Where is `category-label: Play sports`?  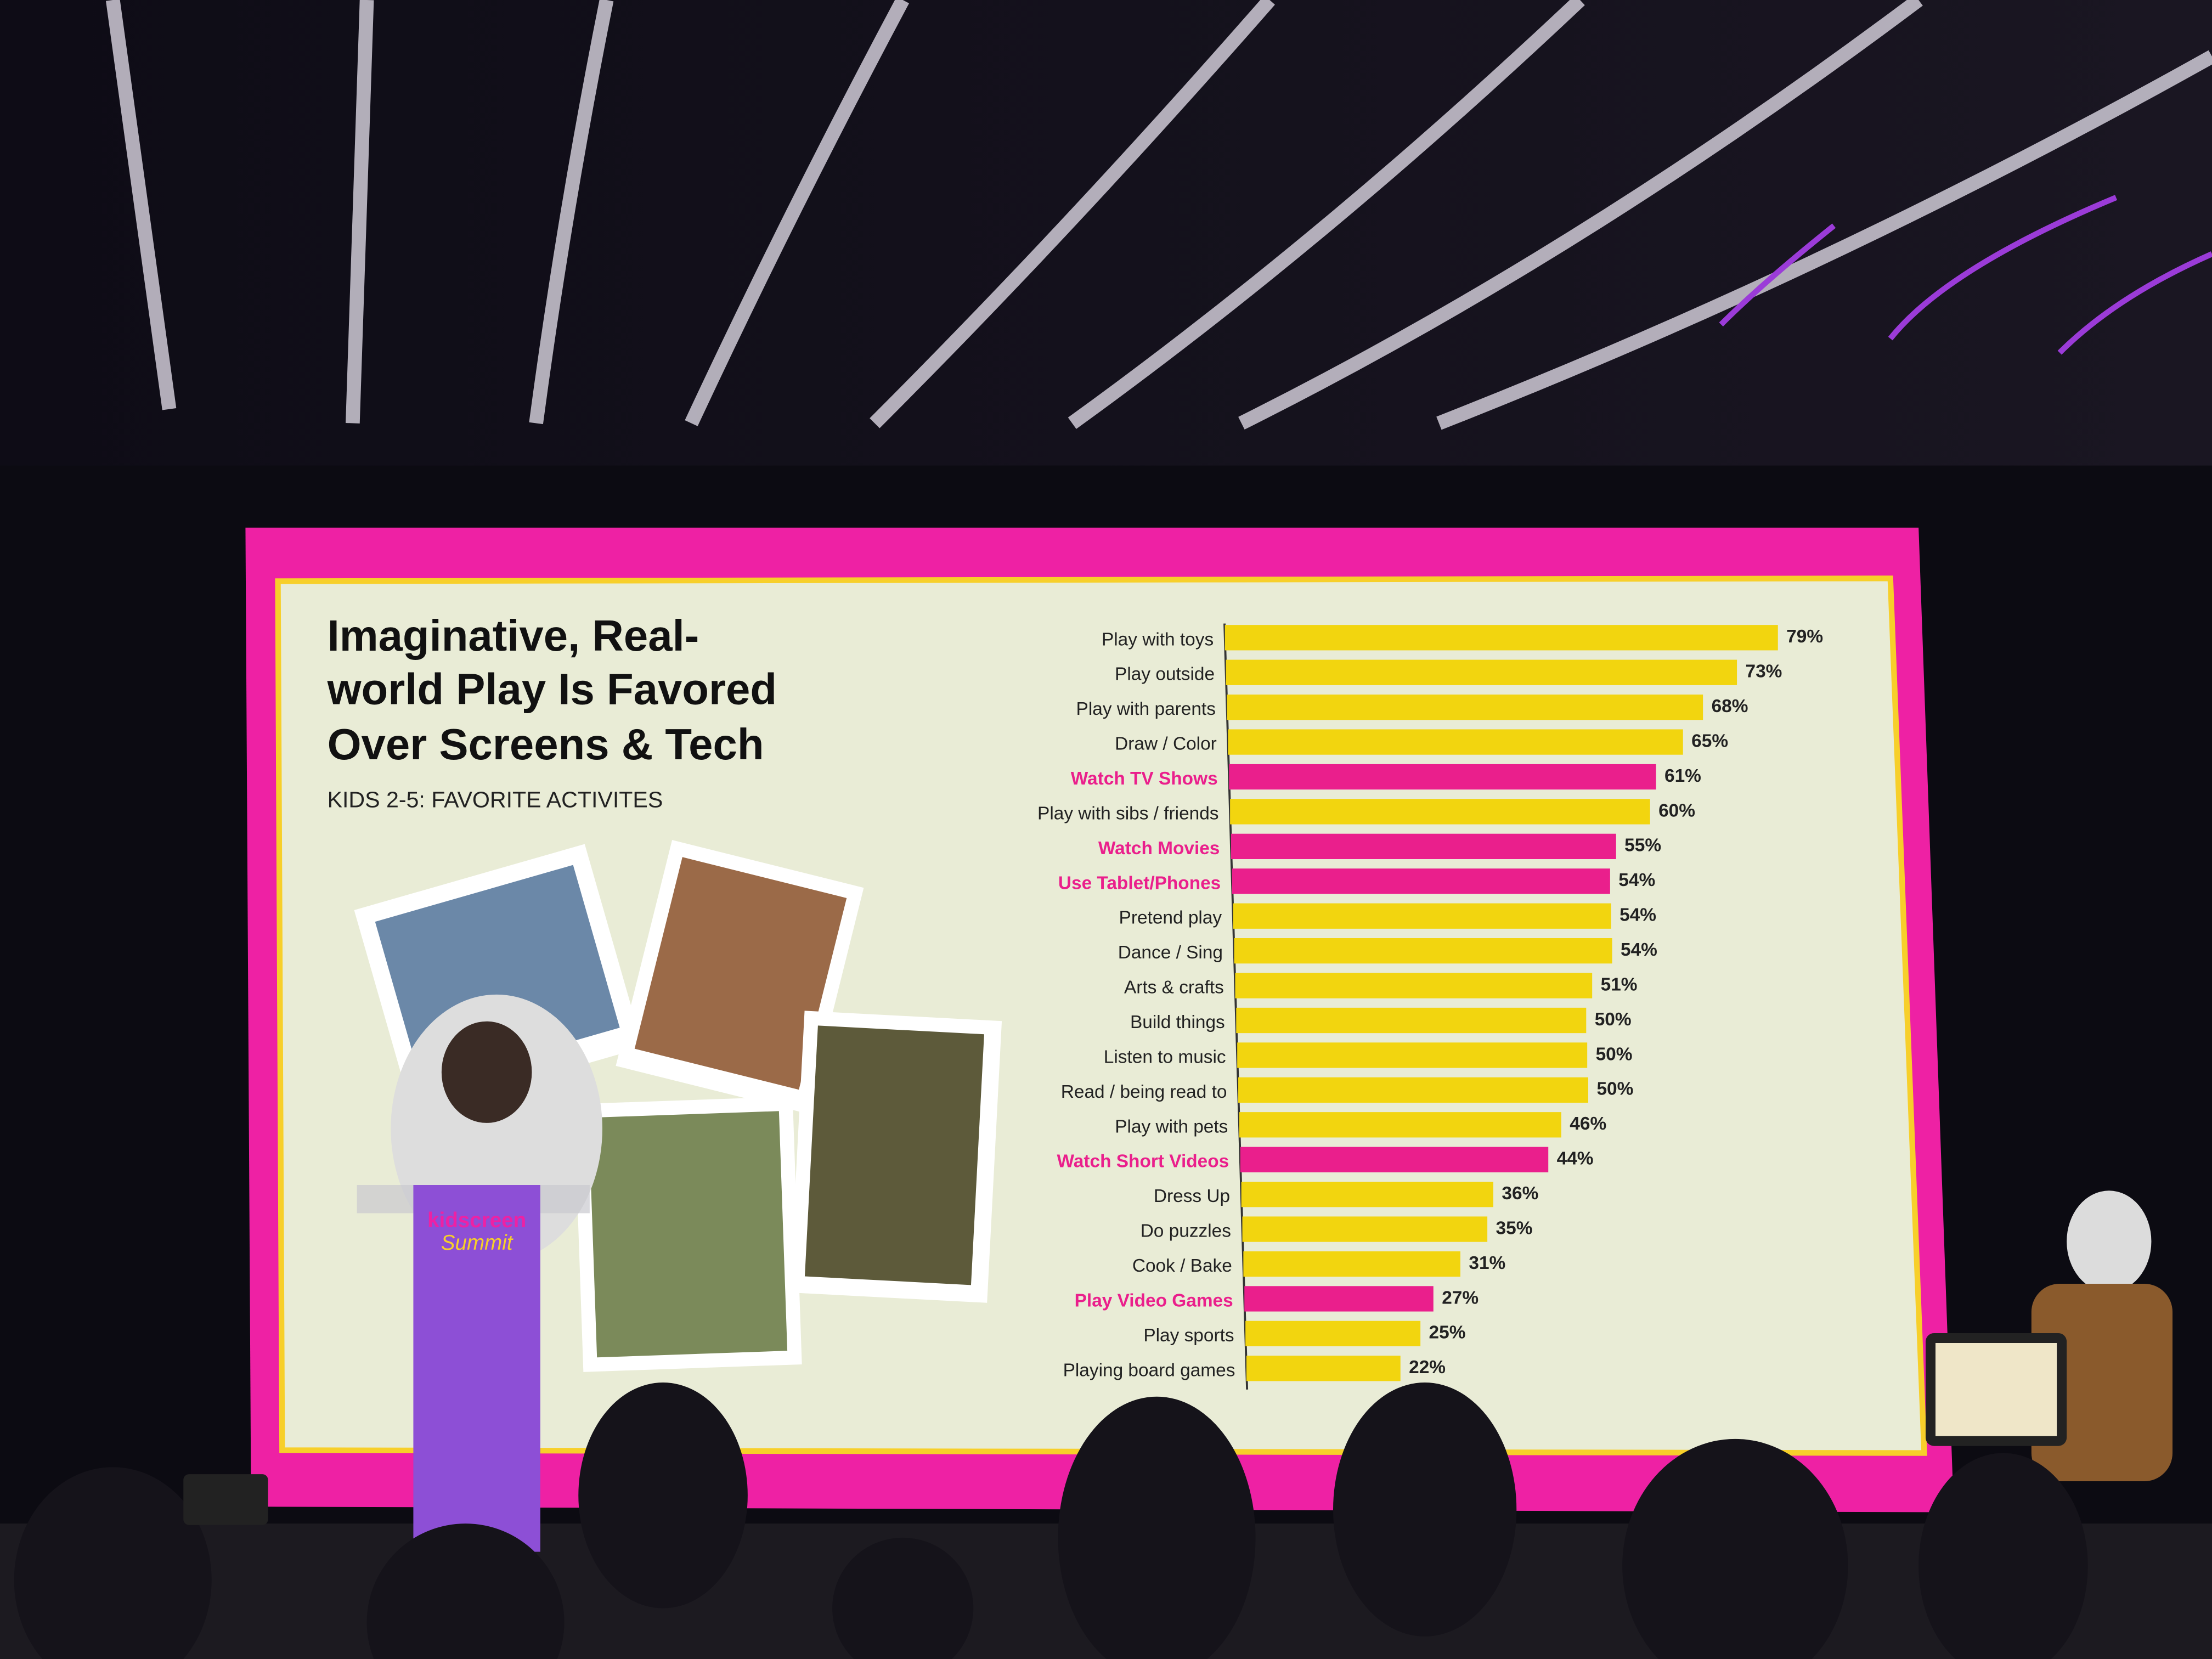
category-label: Play sports is located at coordinates (1188, 1335).